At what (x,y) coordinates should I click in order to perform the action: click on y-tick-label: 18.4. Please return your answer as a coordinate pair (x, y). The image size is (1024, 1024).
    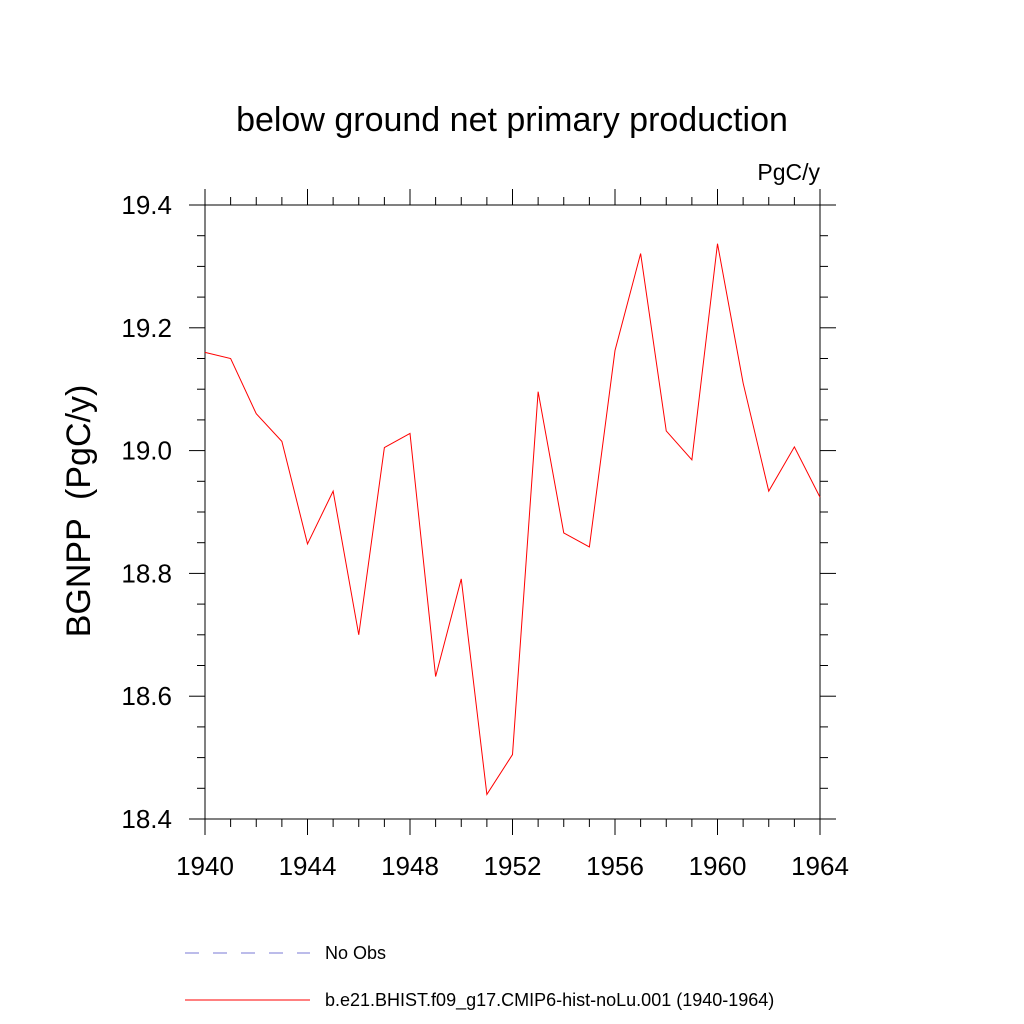
    Looking at the image, I should click on (146, 819).